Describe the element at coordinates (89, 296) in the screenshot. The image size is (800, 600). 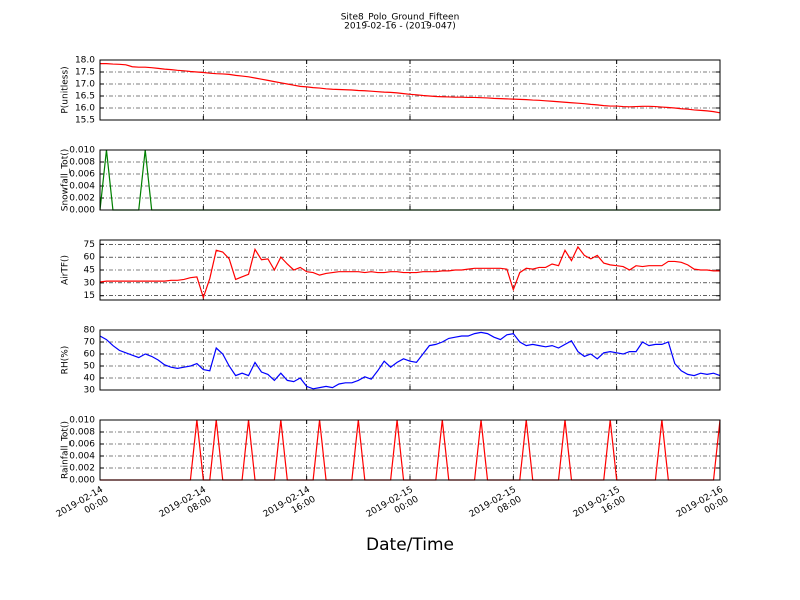
I see `y-tick-label: 15` at that location.